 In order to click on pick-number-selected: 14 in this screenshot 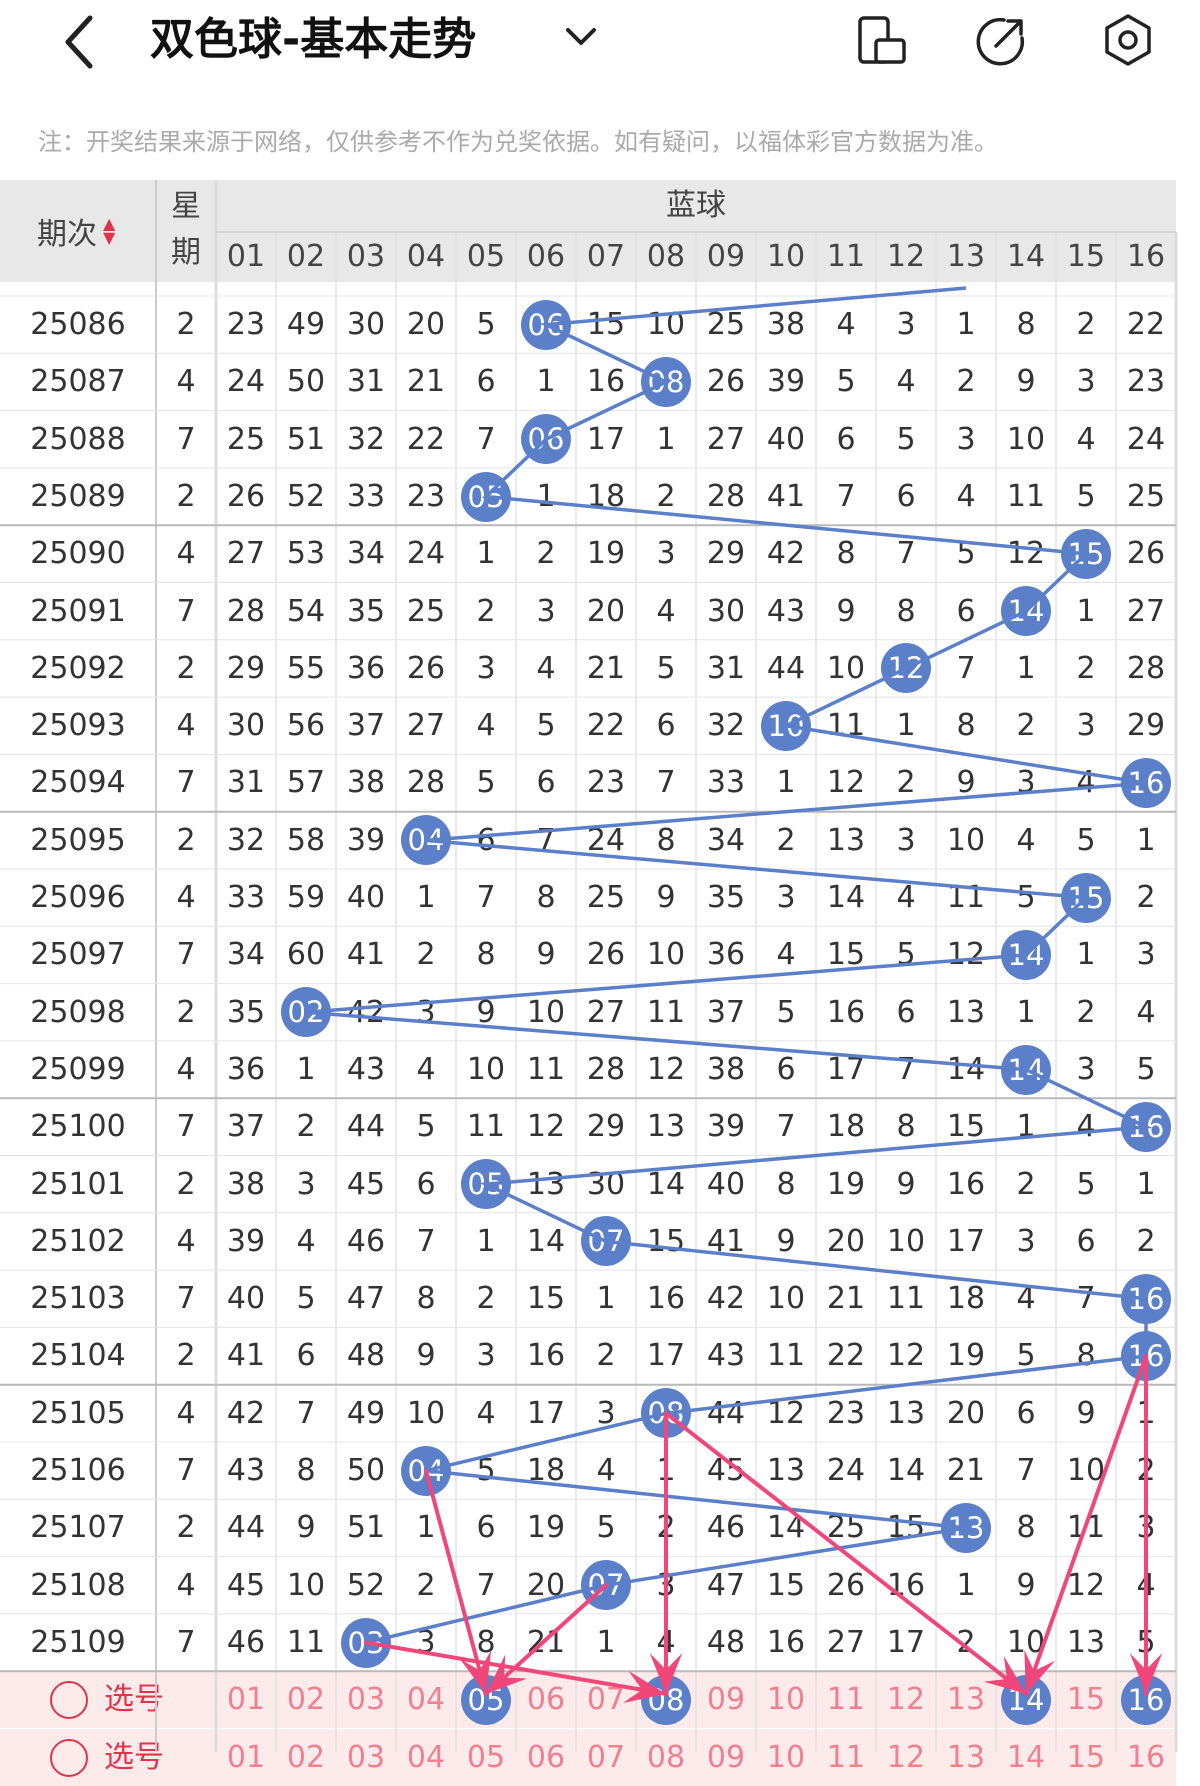, I will do `click(1026, 1700)`.